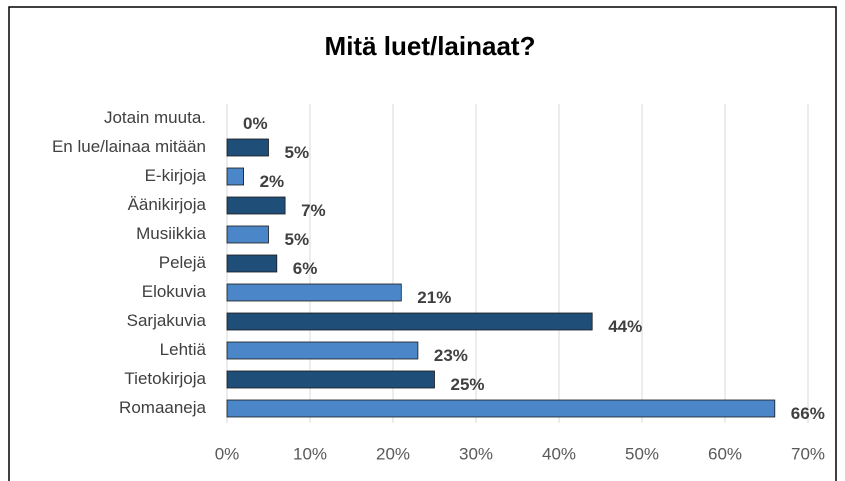 This screenshot has height=481, width=845. I want to click on data-label: 44%, so click(625, 326).